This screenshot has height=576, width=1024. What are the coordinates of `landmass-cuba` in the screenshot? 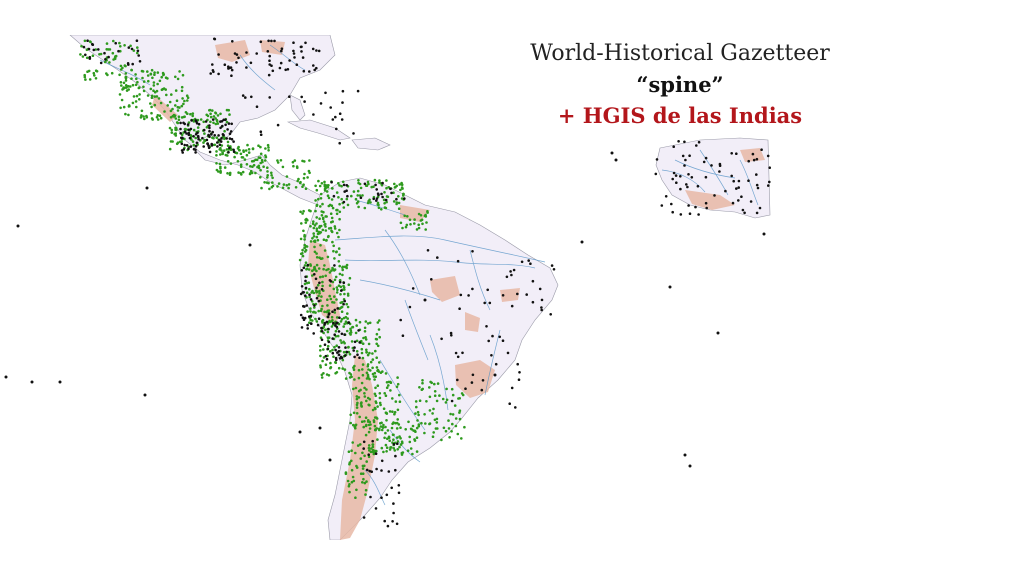 It's located at (318, 130).